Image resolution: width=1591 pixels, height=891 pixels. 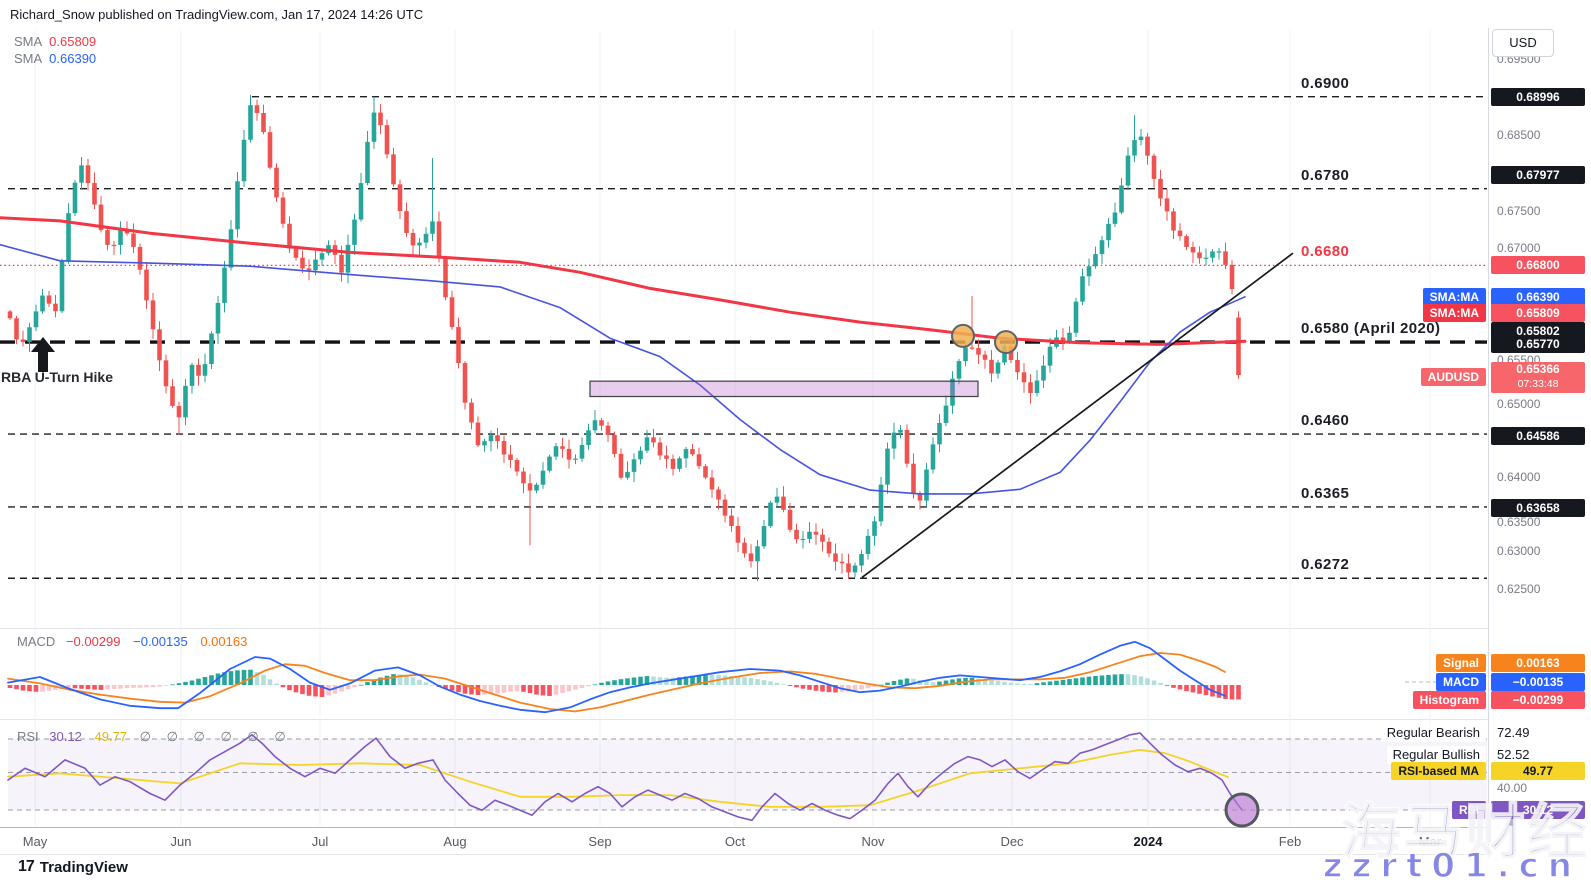 I want to click on pane-divider-macd, so click(x=795, y=628).